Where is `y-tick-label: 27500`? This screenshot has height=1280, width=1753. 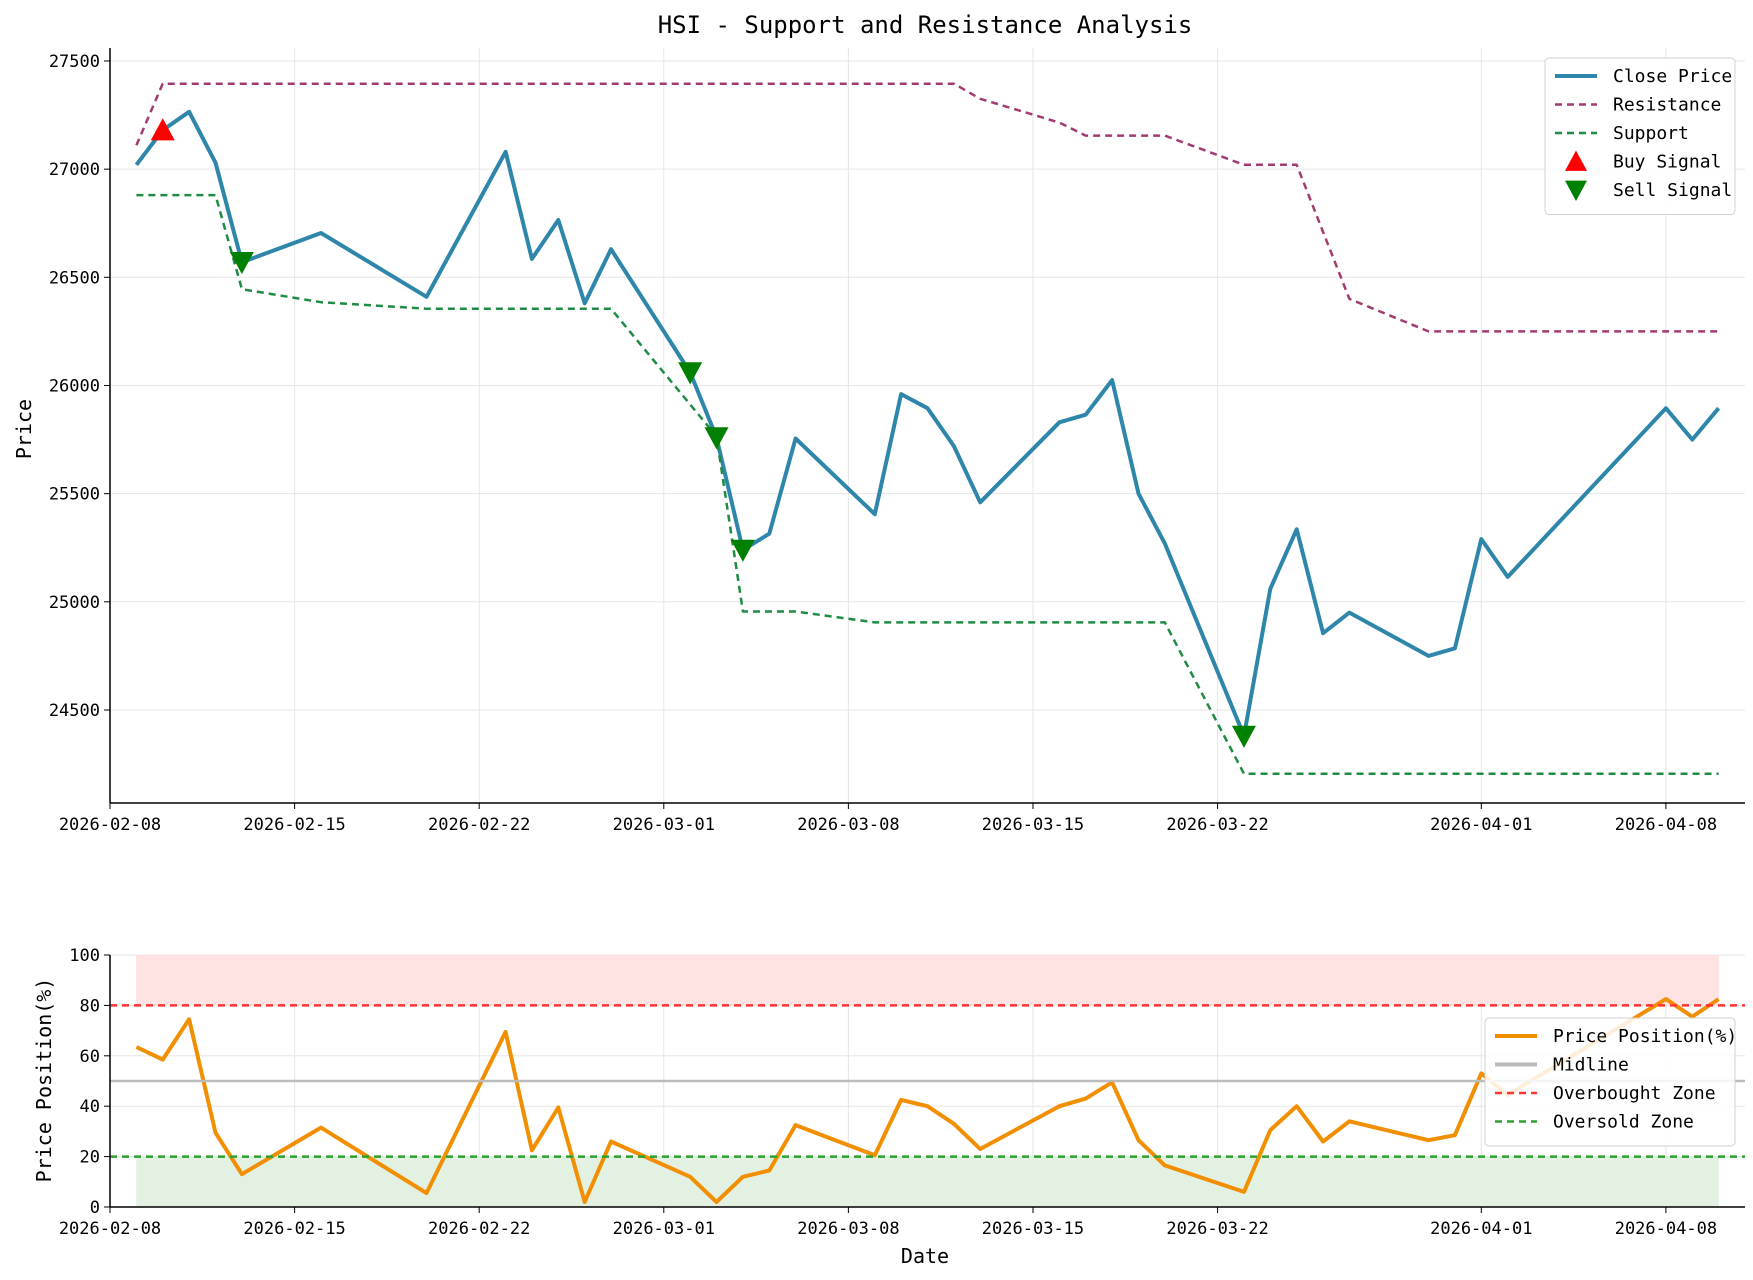 y-tick-label: 27500 is located at coordinates (74, 62).